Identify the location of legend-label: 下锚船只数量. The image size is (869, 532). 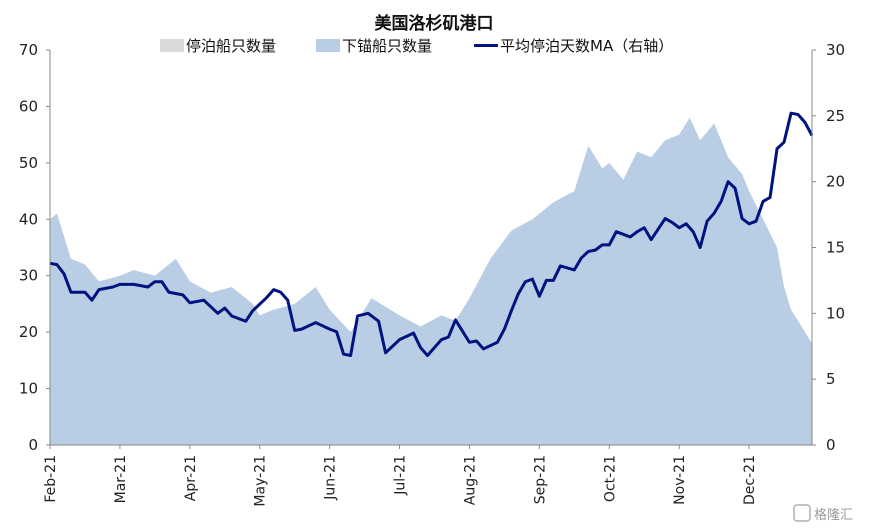
(387, 46).